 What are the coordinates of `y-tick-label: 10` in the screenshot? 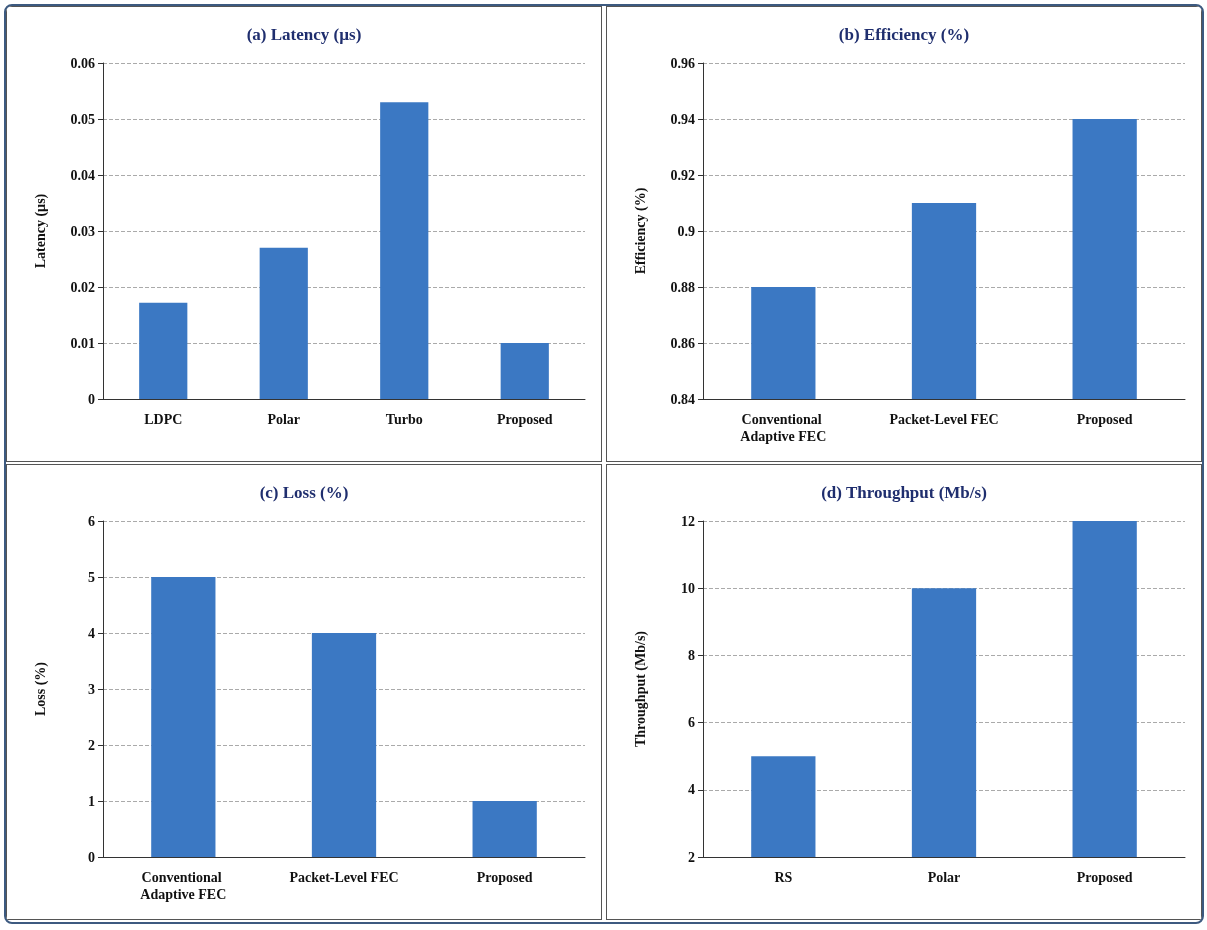 It's located at (688, 588).